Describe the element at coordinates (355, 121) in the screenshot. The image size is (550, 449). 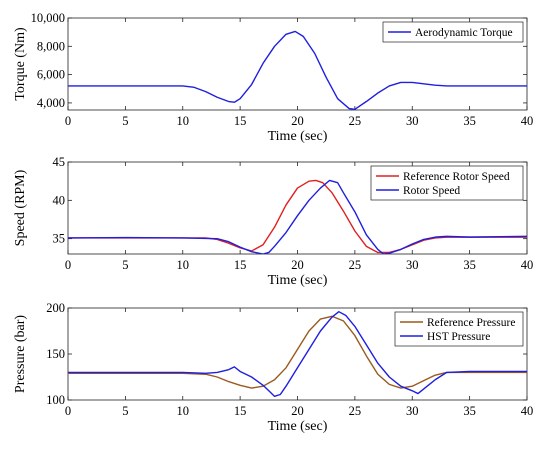
I see `torque-x-tick-label: 25` at that location.